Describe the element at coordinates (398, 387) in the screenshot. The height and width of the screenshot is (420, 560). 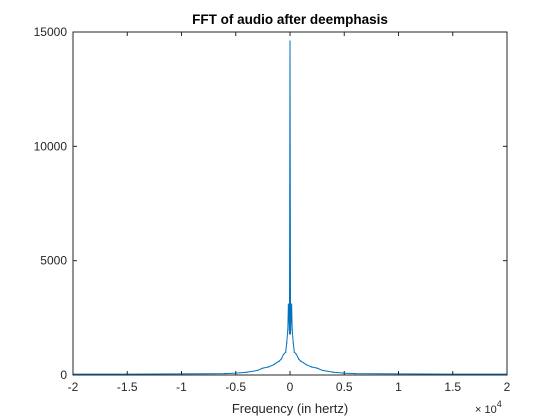
I see `x-tick-label: 1` at that location.